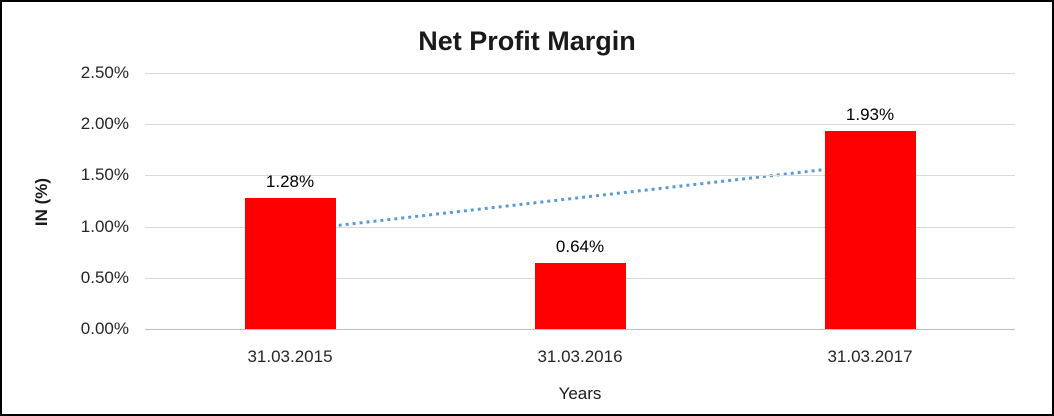 The height and width of the screenshot is (416, 1054). Describe the element at coordinates (580, 296) in the screenshot. I see `bar-31.03.2016` at that location.